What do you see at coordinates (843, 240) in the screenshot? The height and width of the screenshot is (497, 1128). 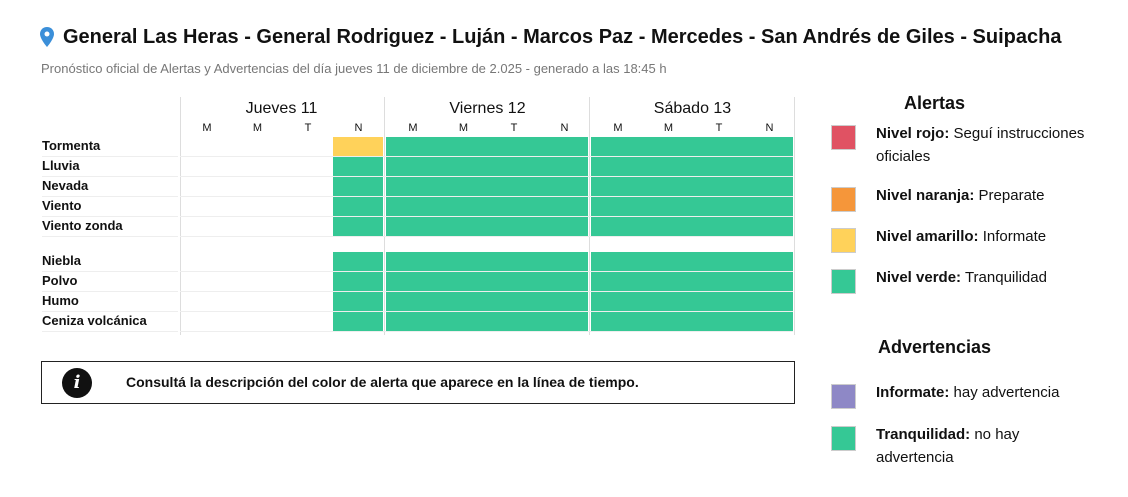 I see `legend-swatch-amarillo` at bounding box center [843, 240].